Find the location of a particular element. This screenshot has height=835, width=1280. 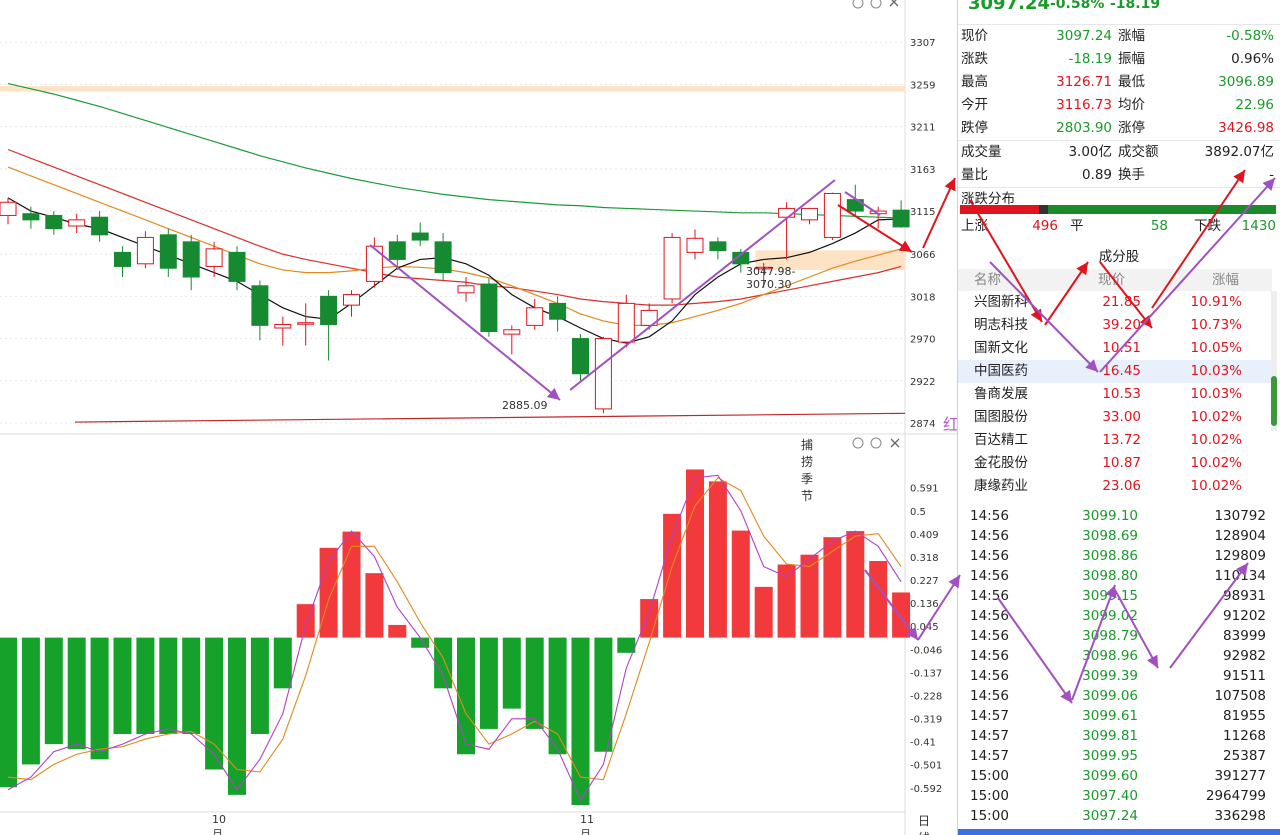

resistance-band is located at coordinates (452, 89).